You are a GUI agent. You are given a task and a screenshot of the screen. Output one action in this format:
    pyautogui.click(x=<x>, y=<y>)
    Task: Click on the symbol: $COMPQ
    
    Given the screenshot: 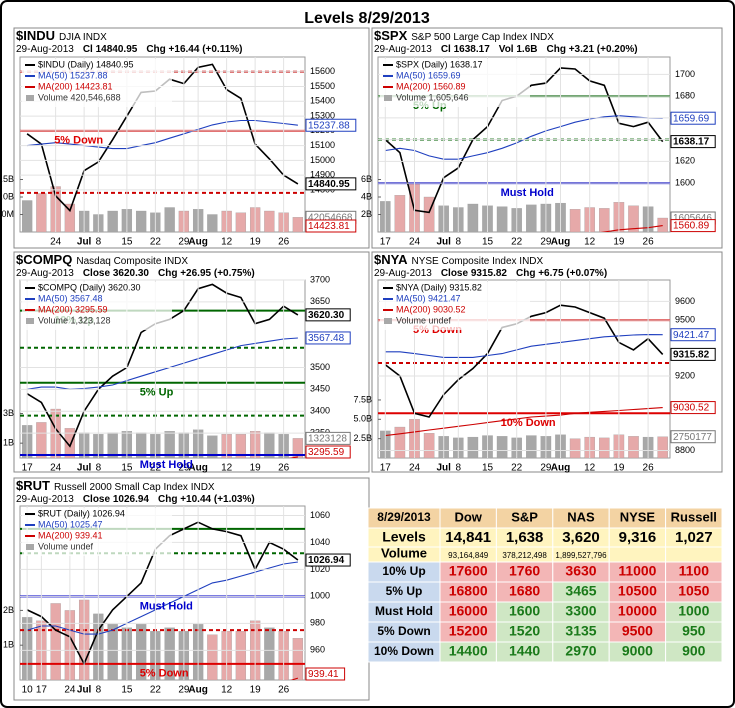 What is the action you would take?
    pyautogui.click(x=44, y=259)
    